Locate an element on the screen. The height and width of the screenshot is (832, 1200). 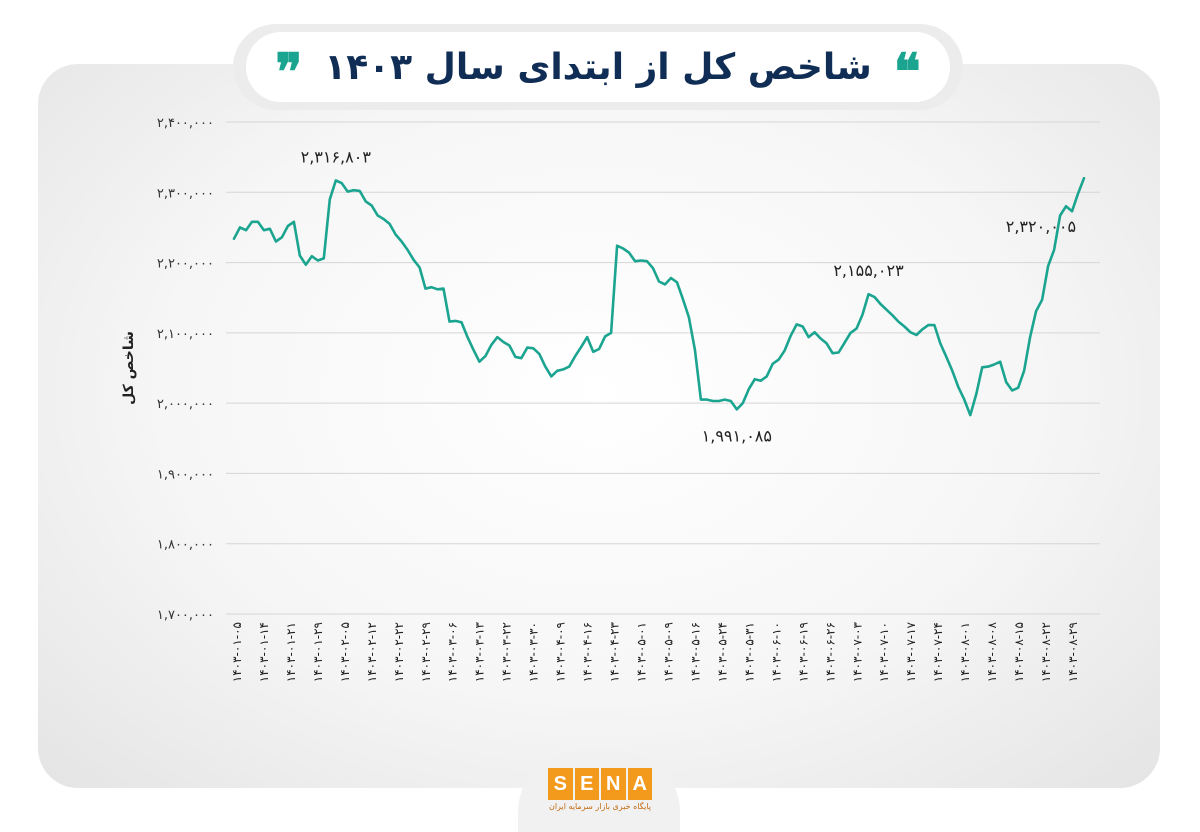
x-tick-label: ۱۴۰۳-۰۲-۲۹ is located at coordinates (426, 652).